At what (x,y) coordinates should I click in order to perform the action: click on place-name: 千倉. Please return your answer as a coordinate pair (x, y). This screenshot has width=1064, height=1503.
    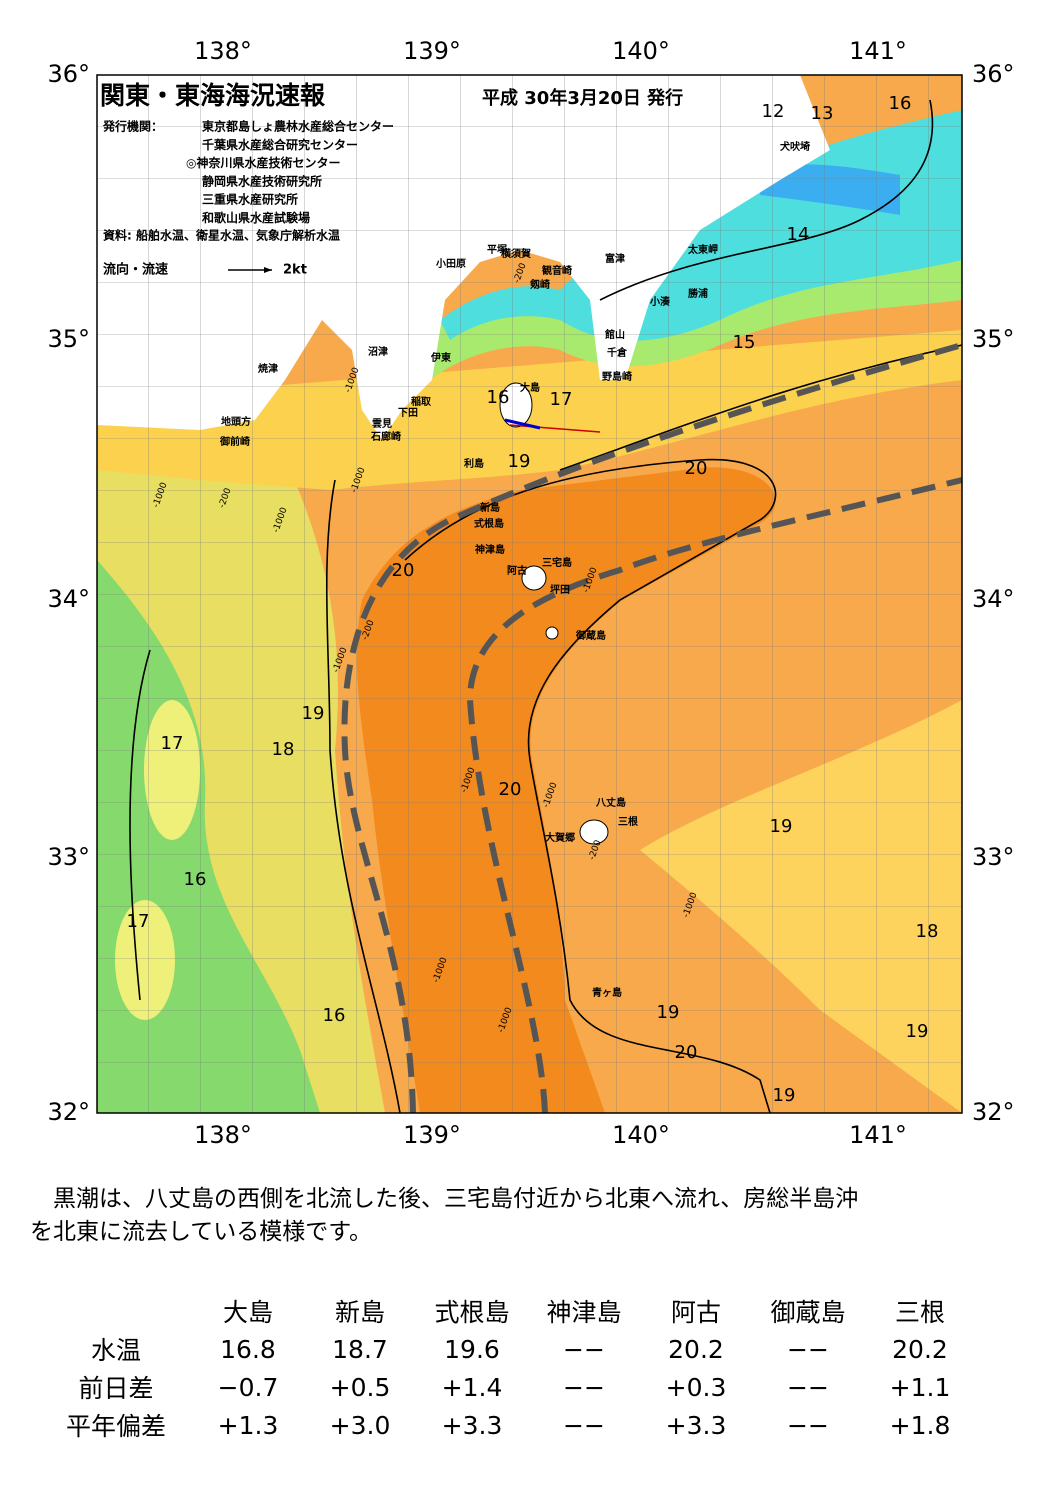
    Looking at the image, I should click on (617, 352).